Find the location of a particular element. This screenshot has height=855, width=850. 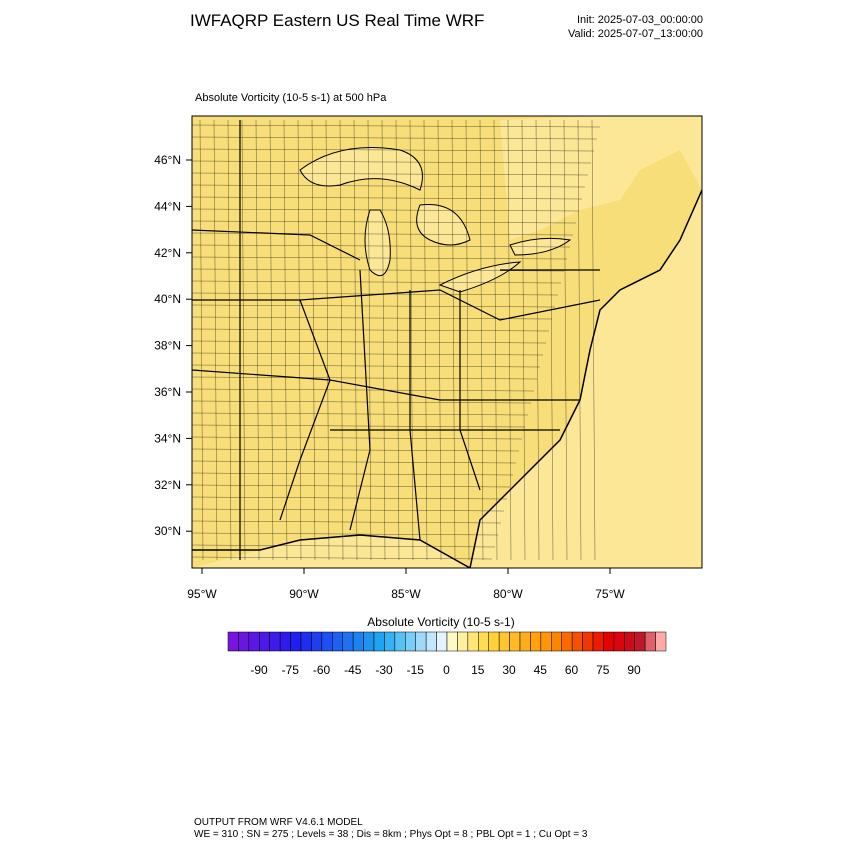

lon-label: 90°W is located at coordinates (304, 594).